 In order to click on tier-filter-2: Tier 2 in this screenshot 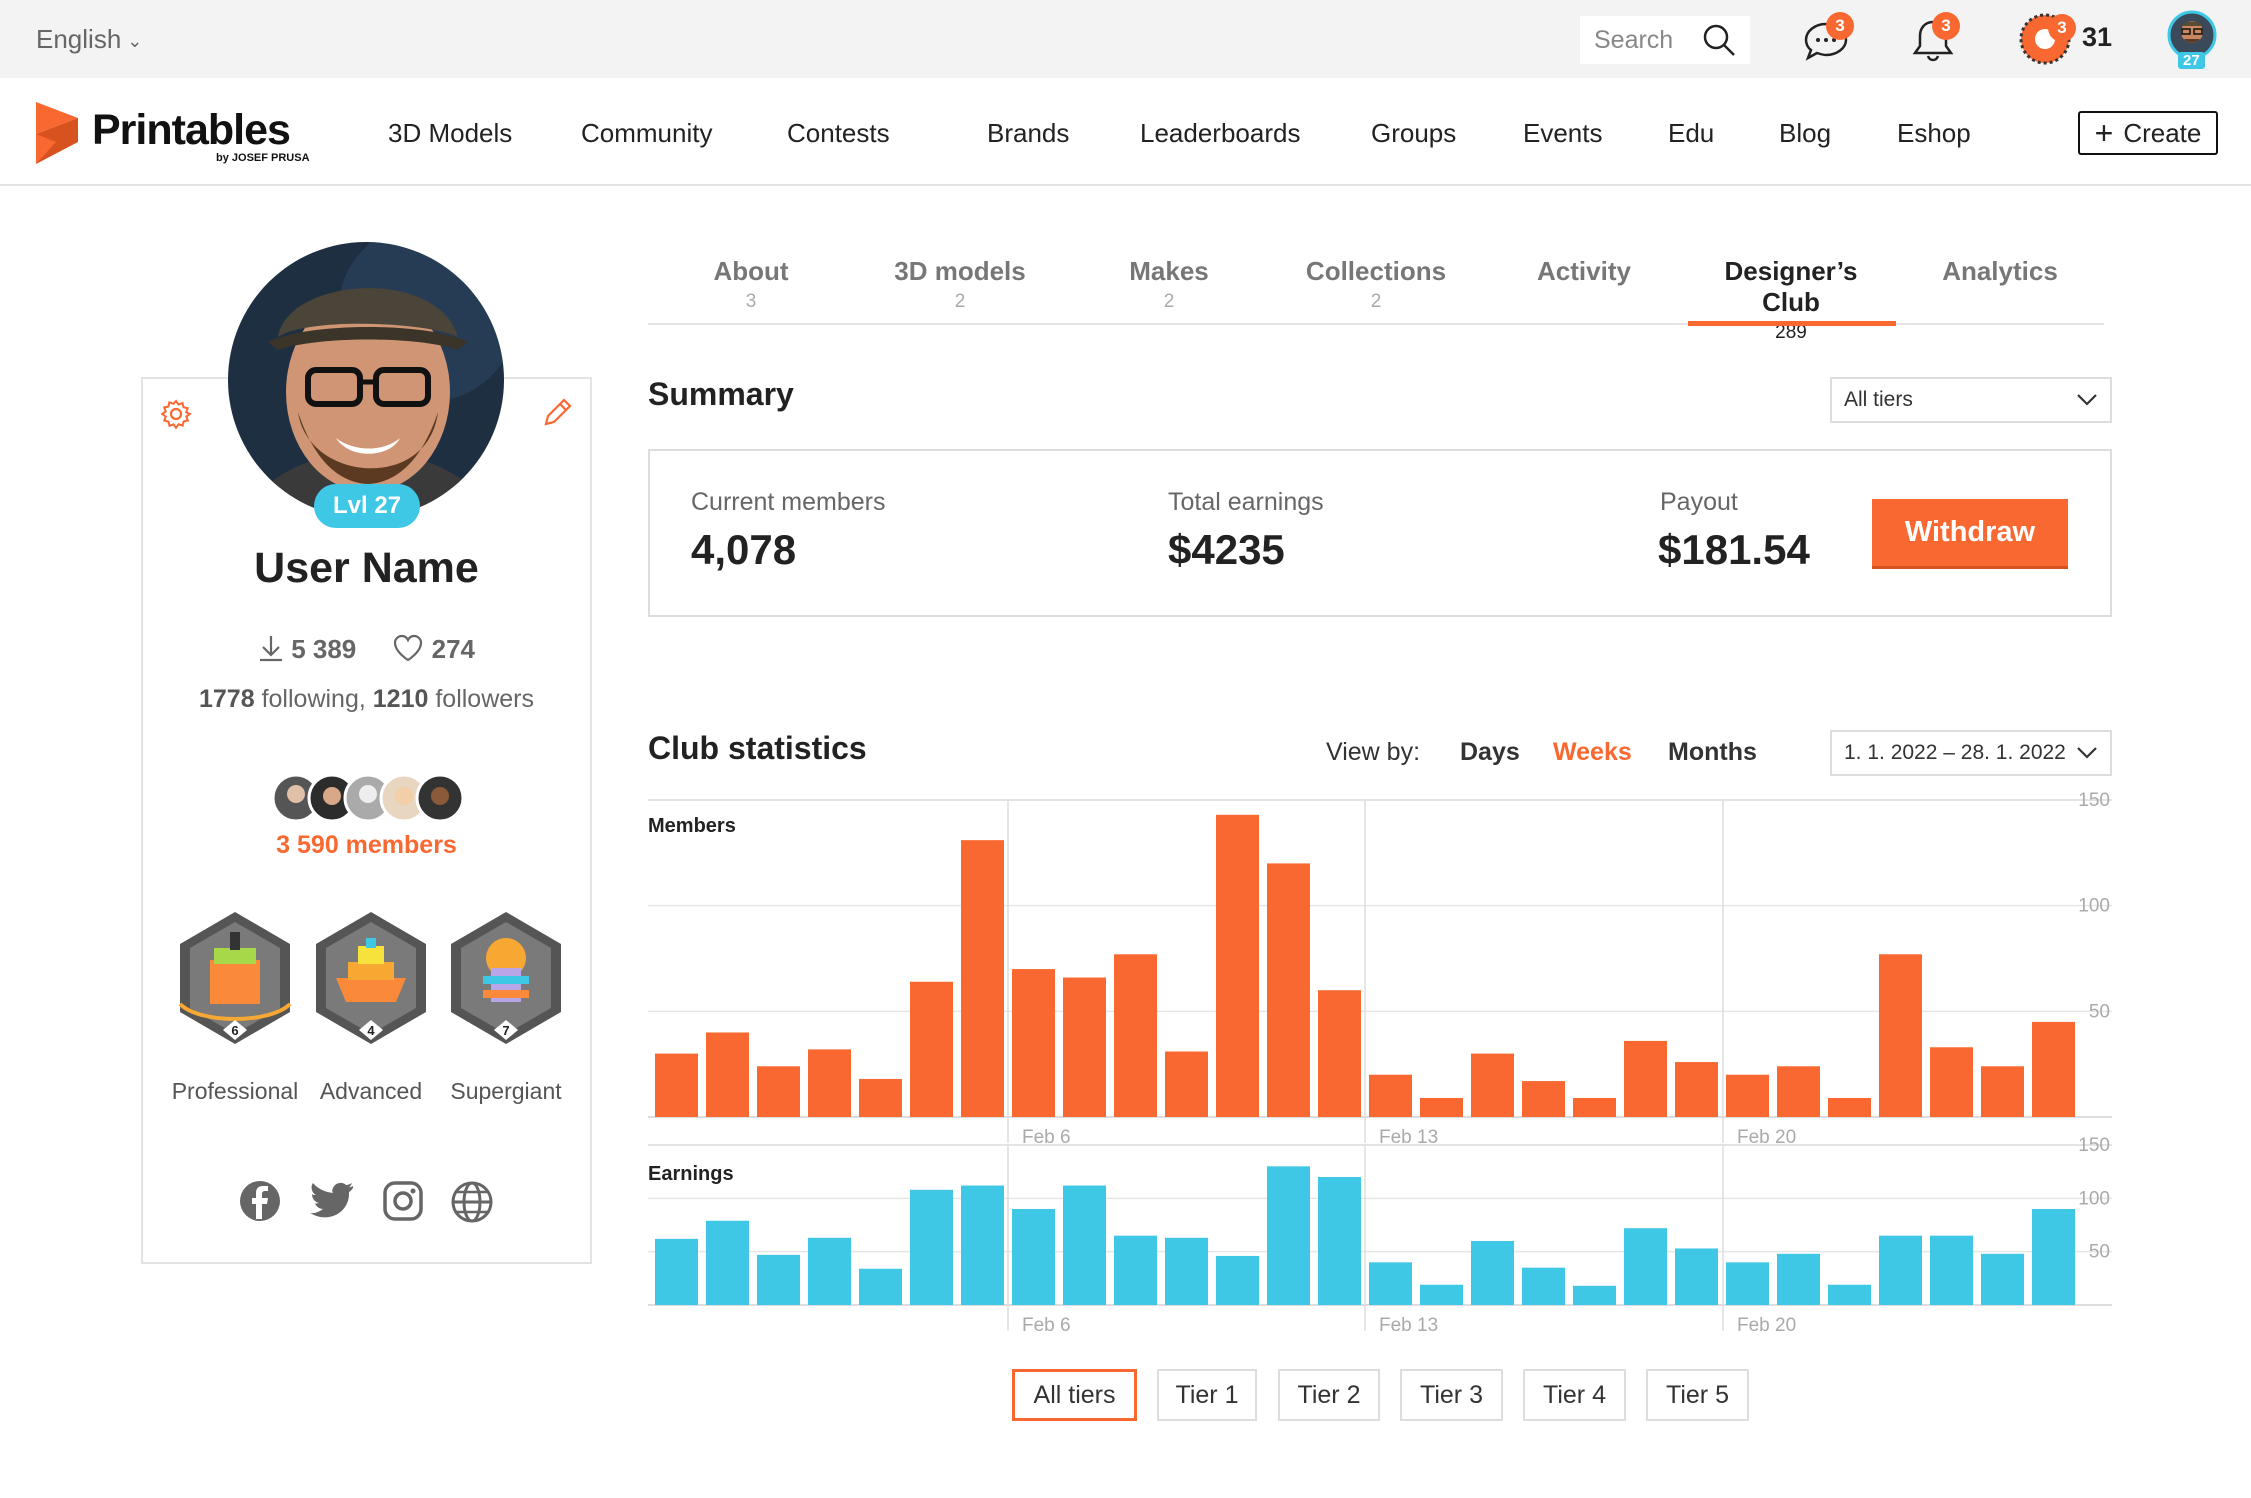, I will do `click(1329, 1395)`.